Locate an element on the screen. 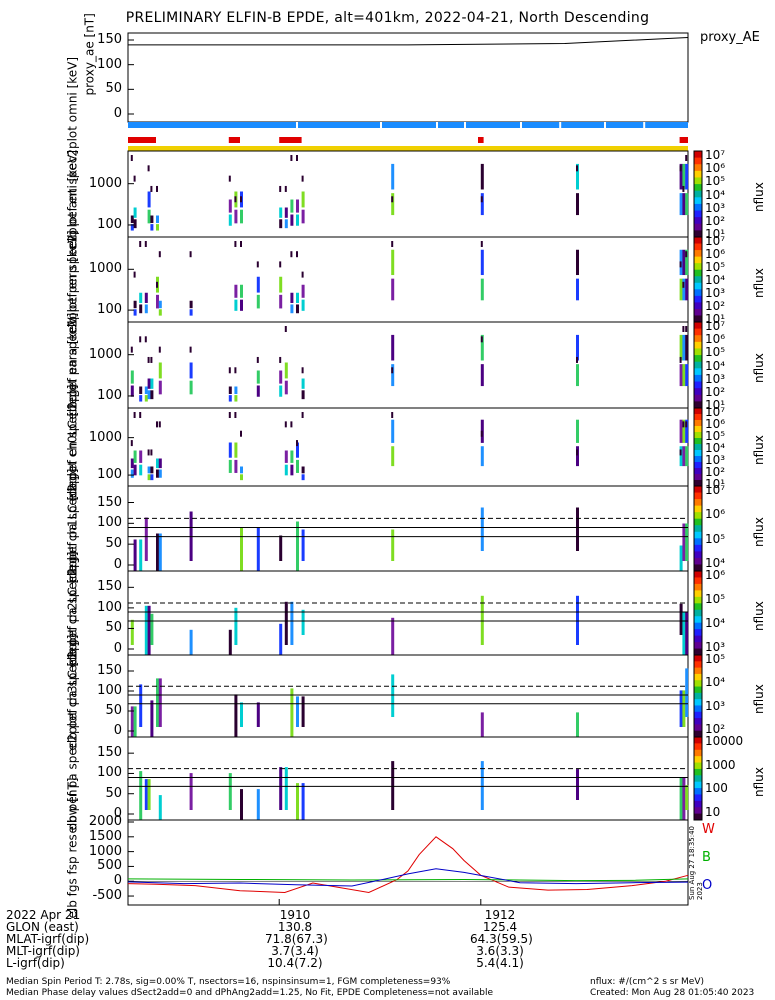 The height and width of the screenshot is (1000, 775). panel-ytick-label: 1000 is located at coordinates (105, 183).